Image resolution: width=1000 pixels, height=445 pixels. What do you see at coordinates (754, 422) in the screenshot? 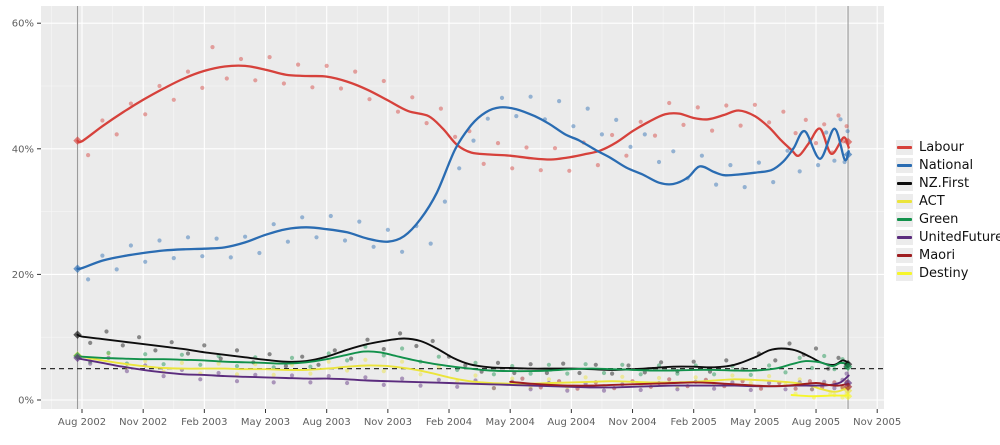
I see `x-tick-label: May 2005` at bounding box center [754, 422].